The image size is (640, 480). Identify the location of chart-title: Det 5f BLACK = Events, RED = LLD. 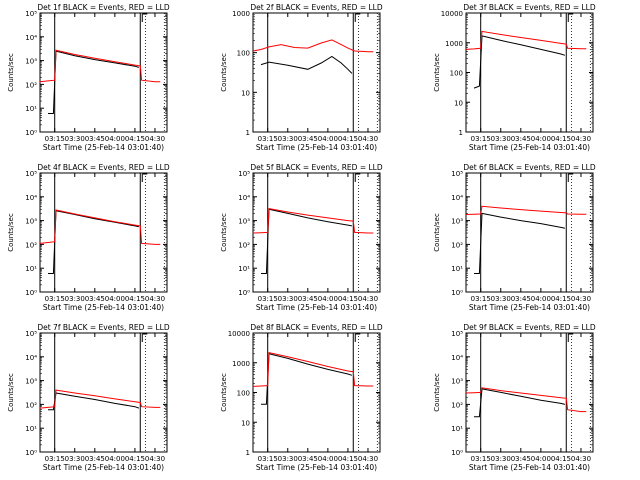
(316, 167).